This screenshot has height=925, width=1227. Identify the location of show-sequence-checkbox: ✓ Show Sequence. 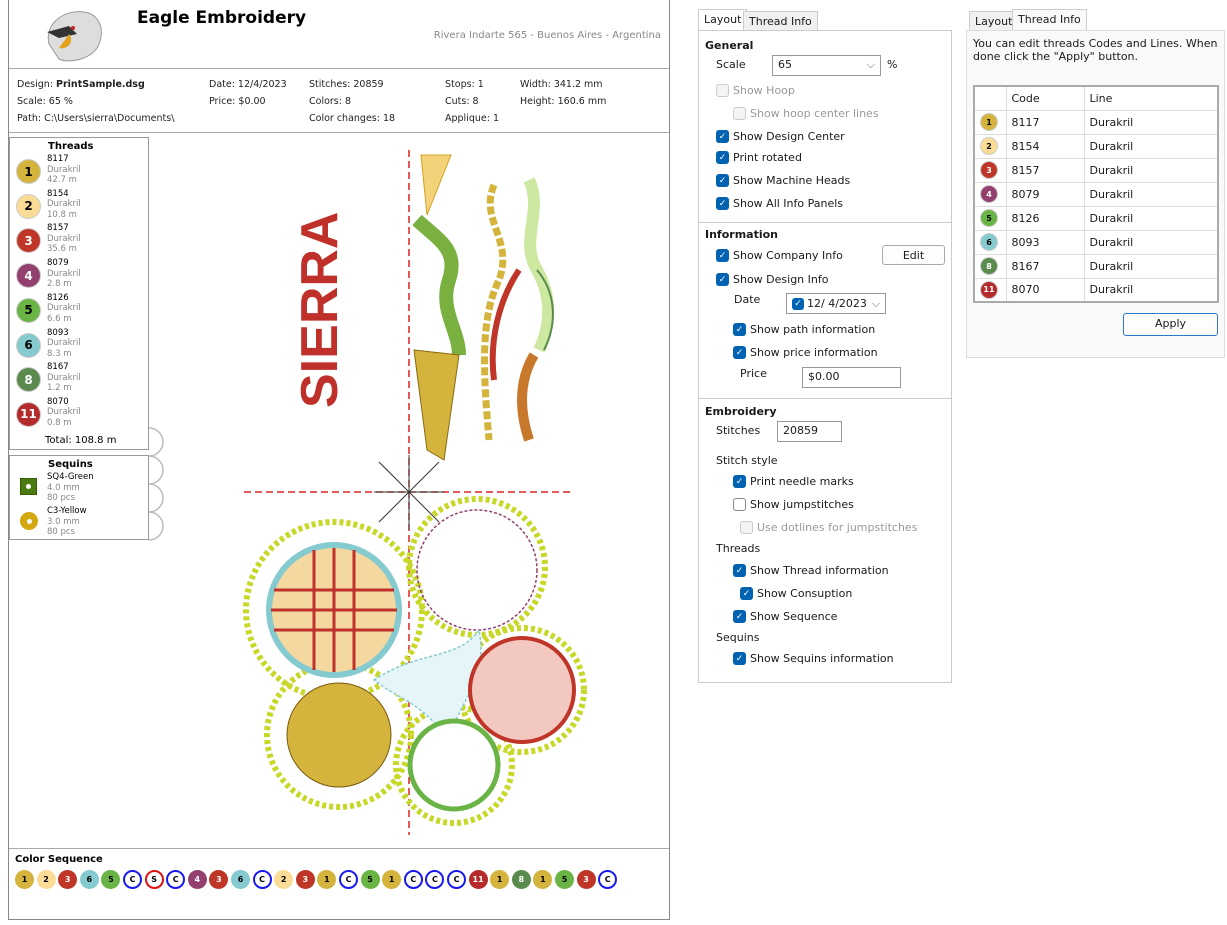
(785, 616).